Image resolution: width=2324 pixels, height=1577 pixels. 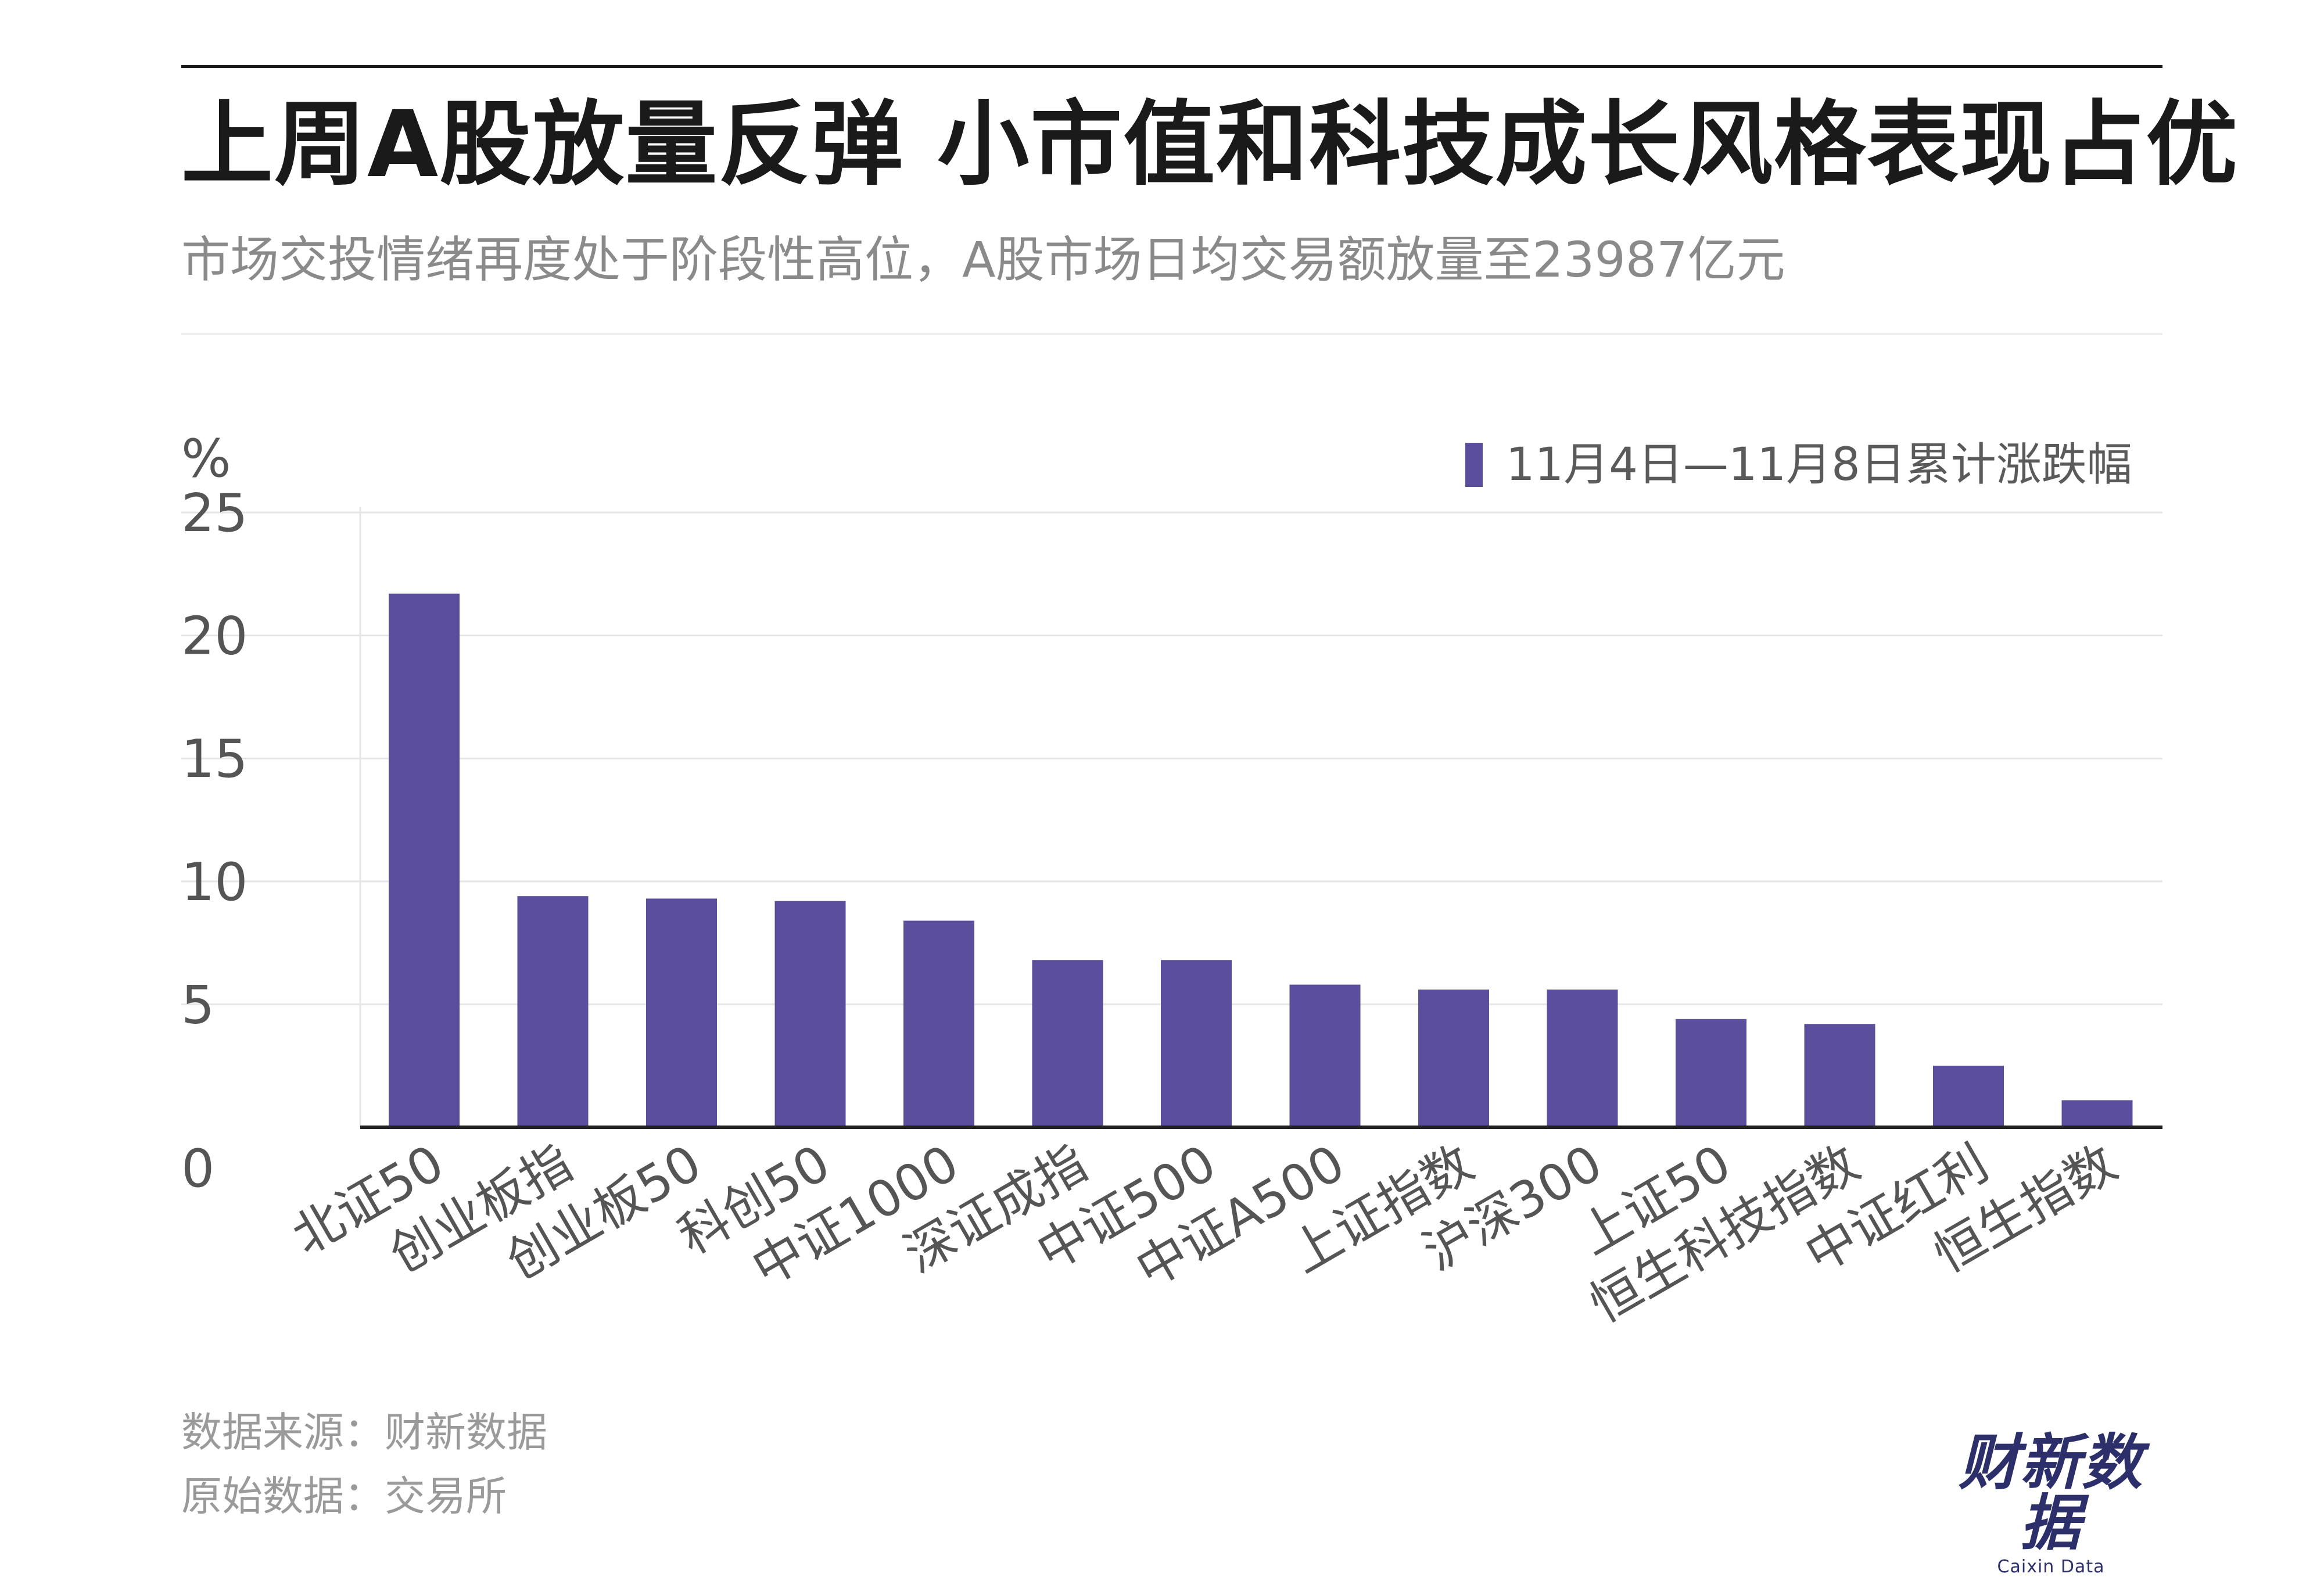 I want to click on y-tick-label: 20, so click(x=214, y=636).